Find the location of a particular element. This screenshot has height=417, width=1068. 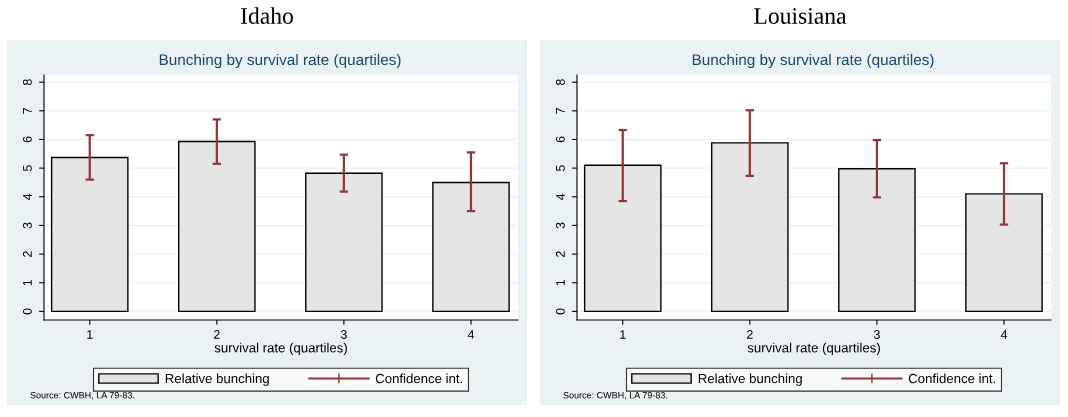

chart-title: Louisiana is located at coordinates (800, 16).